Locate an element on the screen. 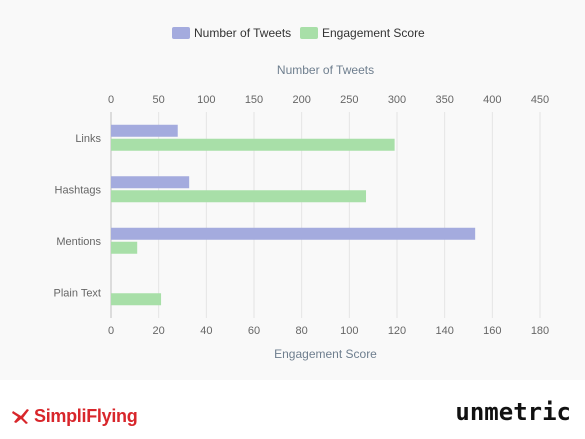 This screenshot has width=585, height=439. bottom-axis-tick-label: 180 is located at coordinates (540, 331).